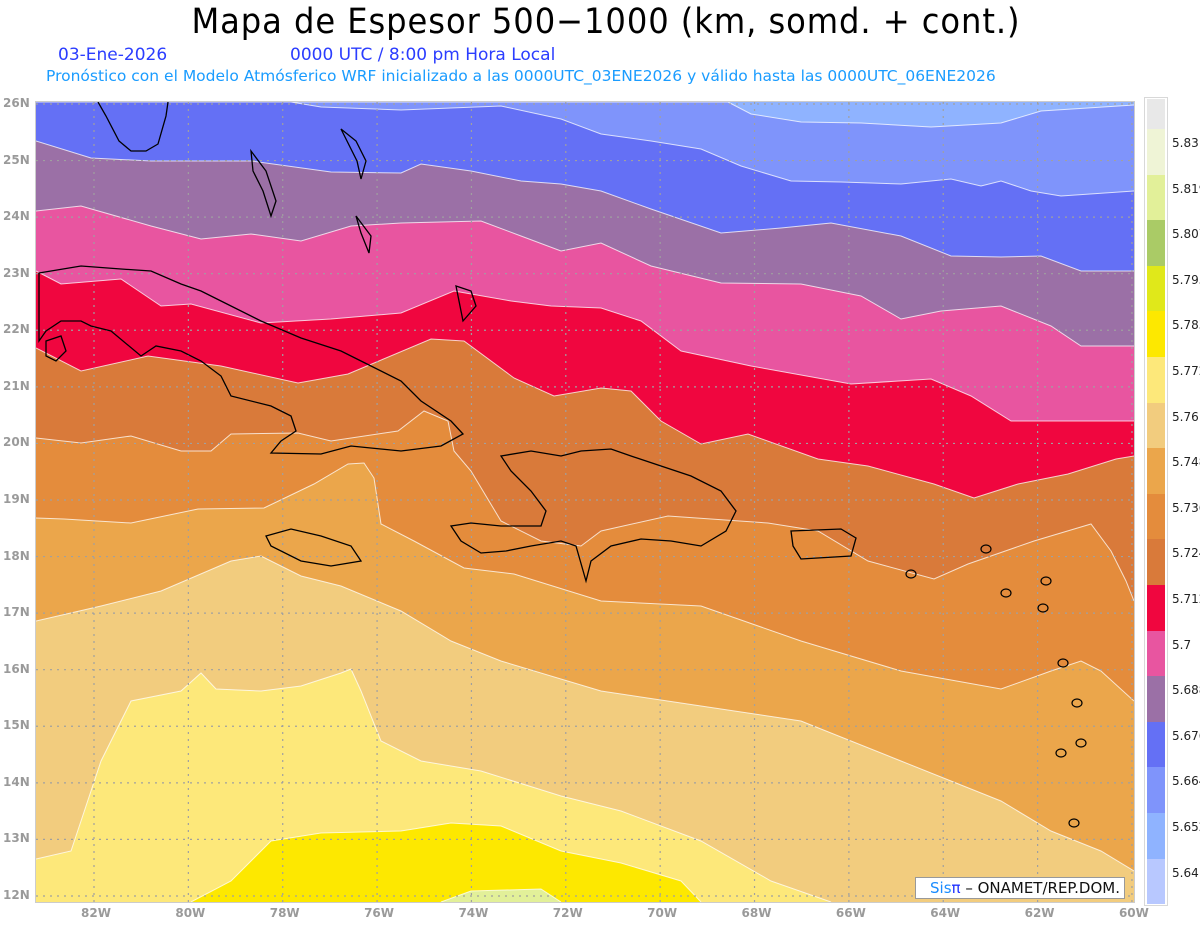 Image resolution: width=1200 pixels, height=927 pixels. I want to click on coastline-great-inagua, so click(466, 304).